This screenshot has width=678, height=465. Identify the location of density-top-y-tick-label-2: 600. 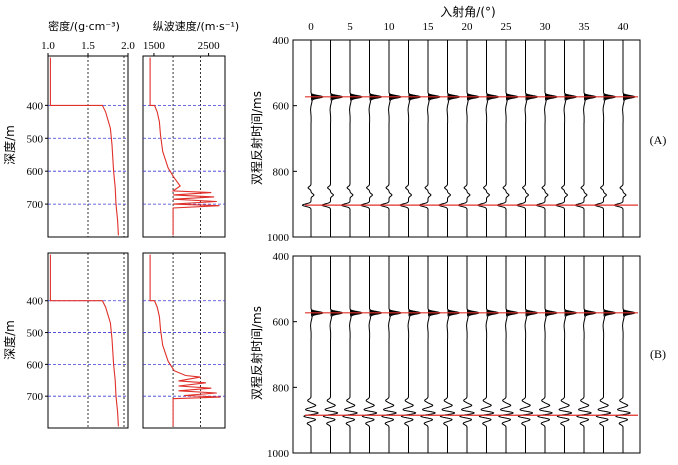
(35, 172).